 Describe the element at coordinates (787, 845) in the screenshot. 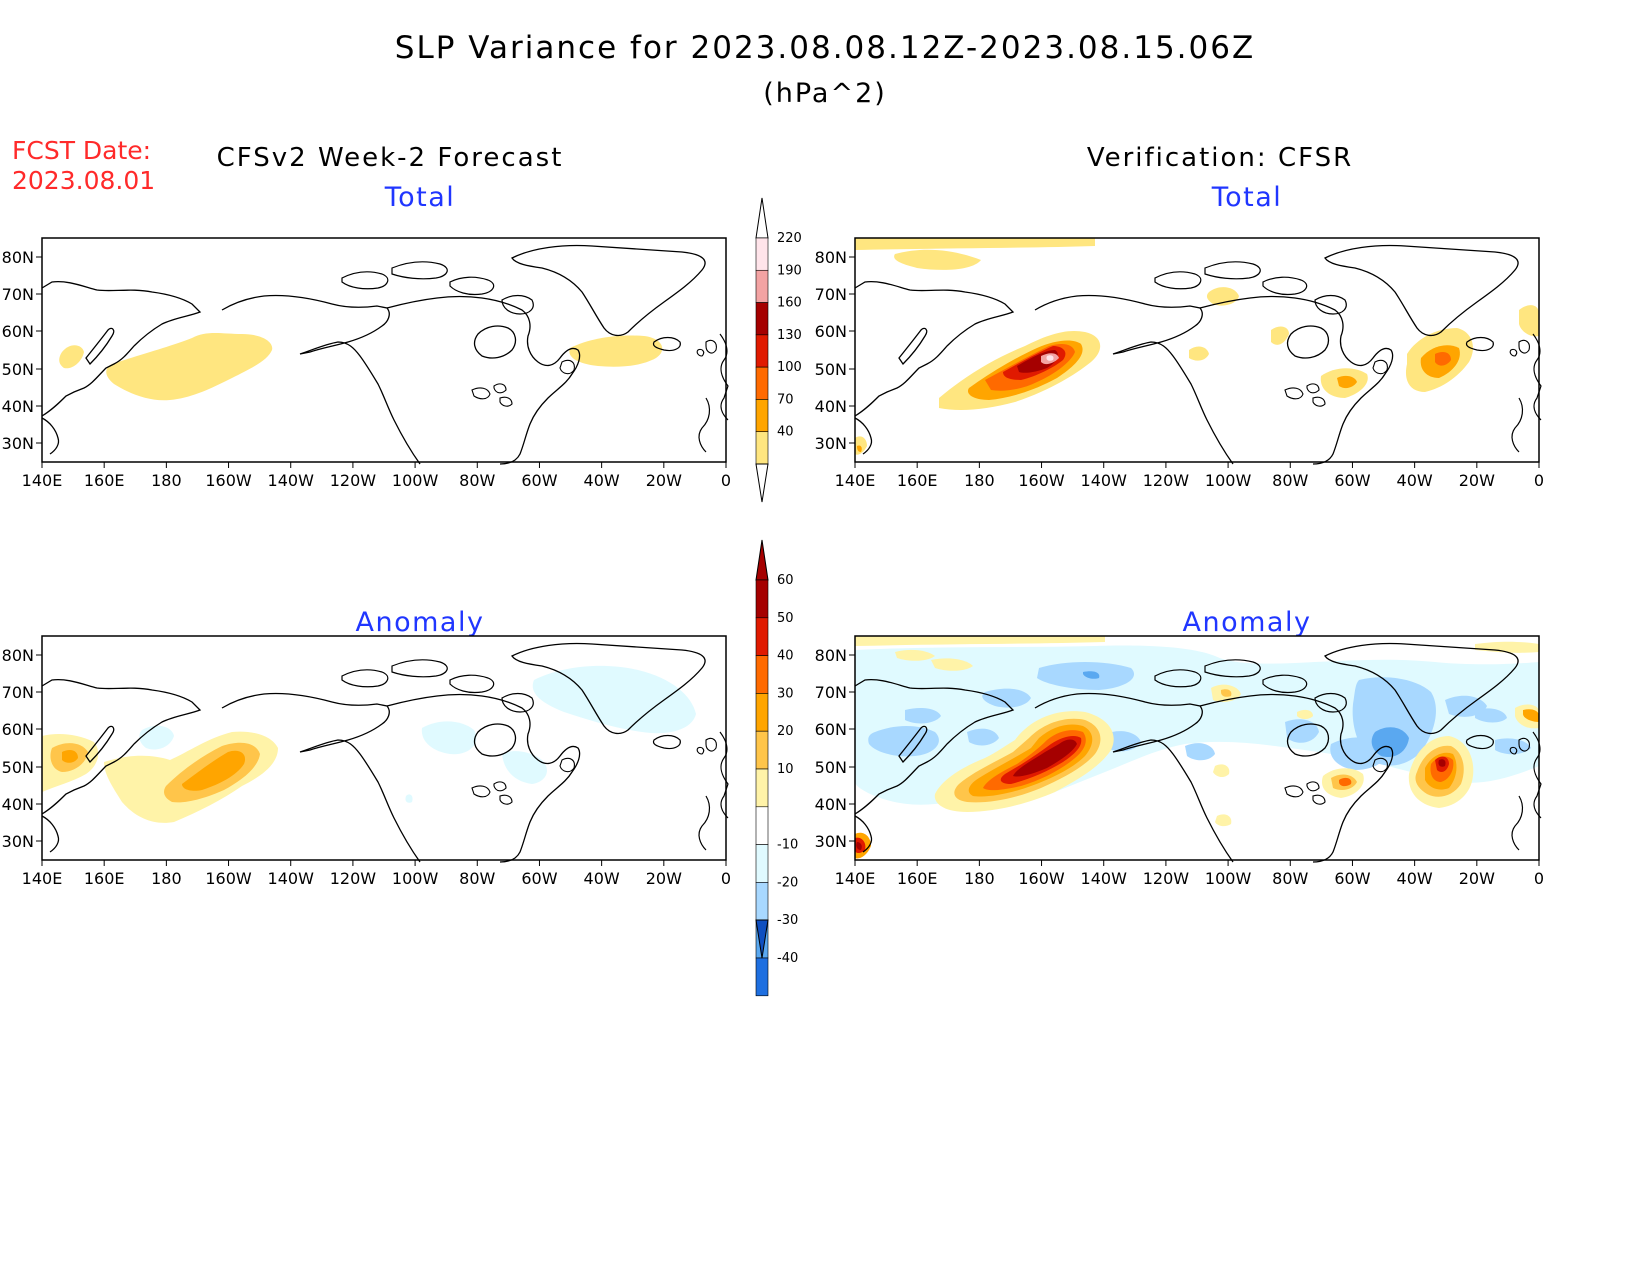

I see `colorbar-label: -10` at that location.